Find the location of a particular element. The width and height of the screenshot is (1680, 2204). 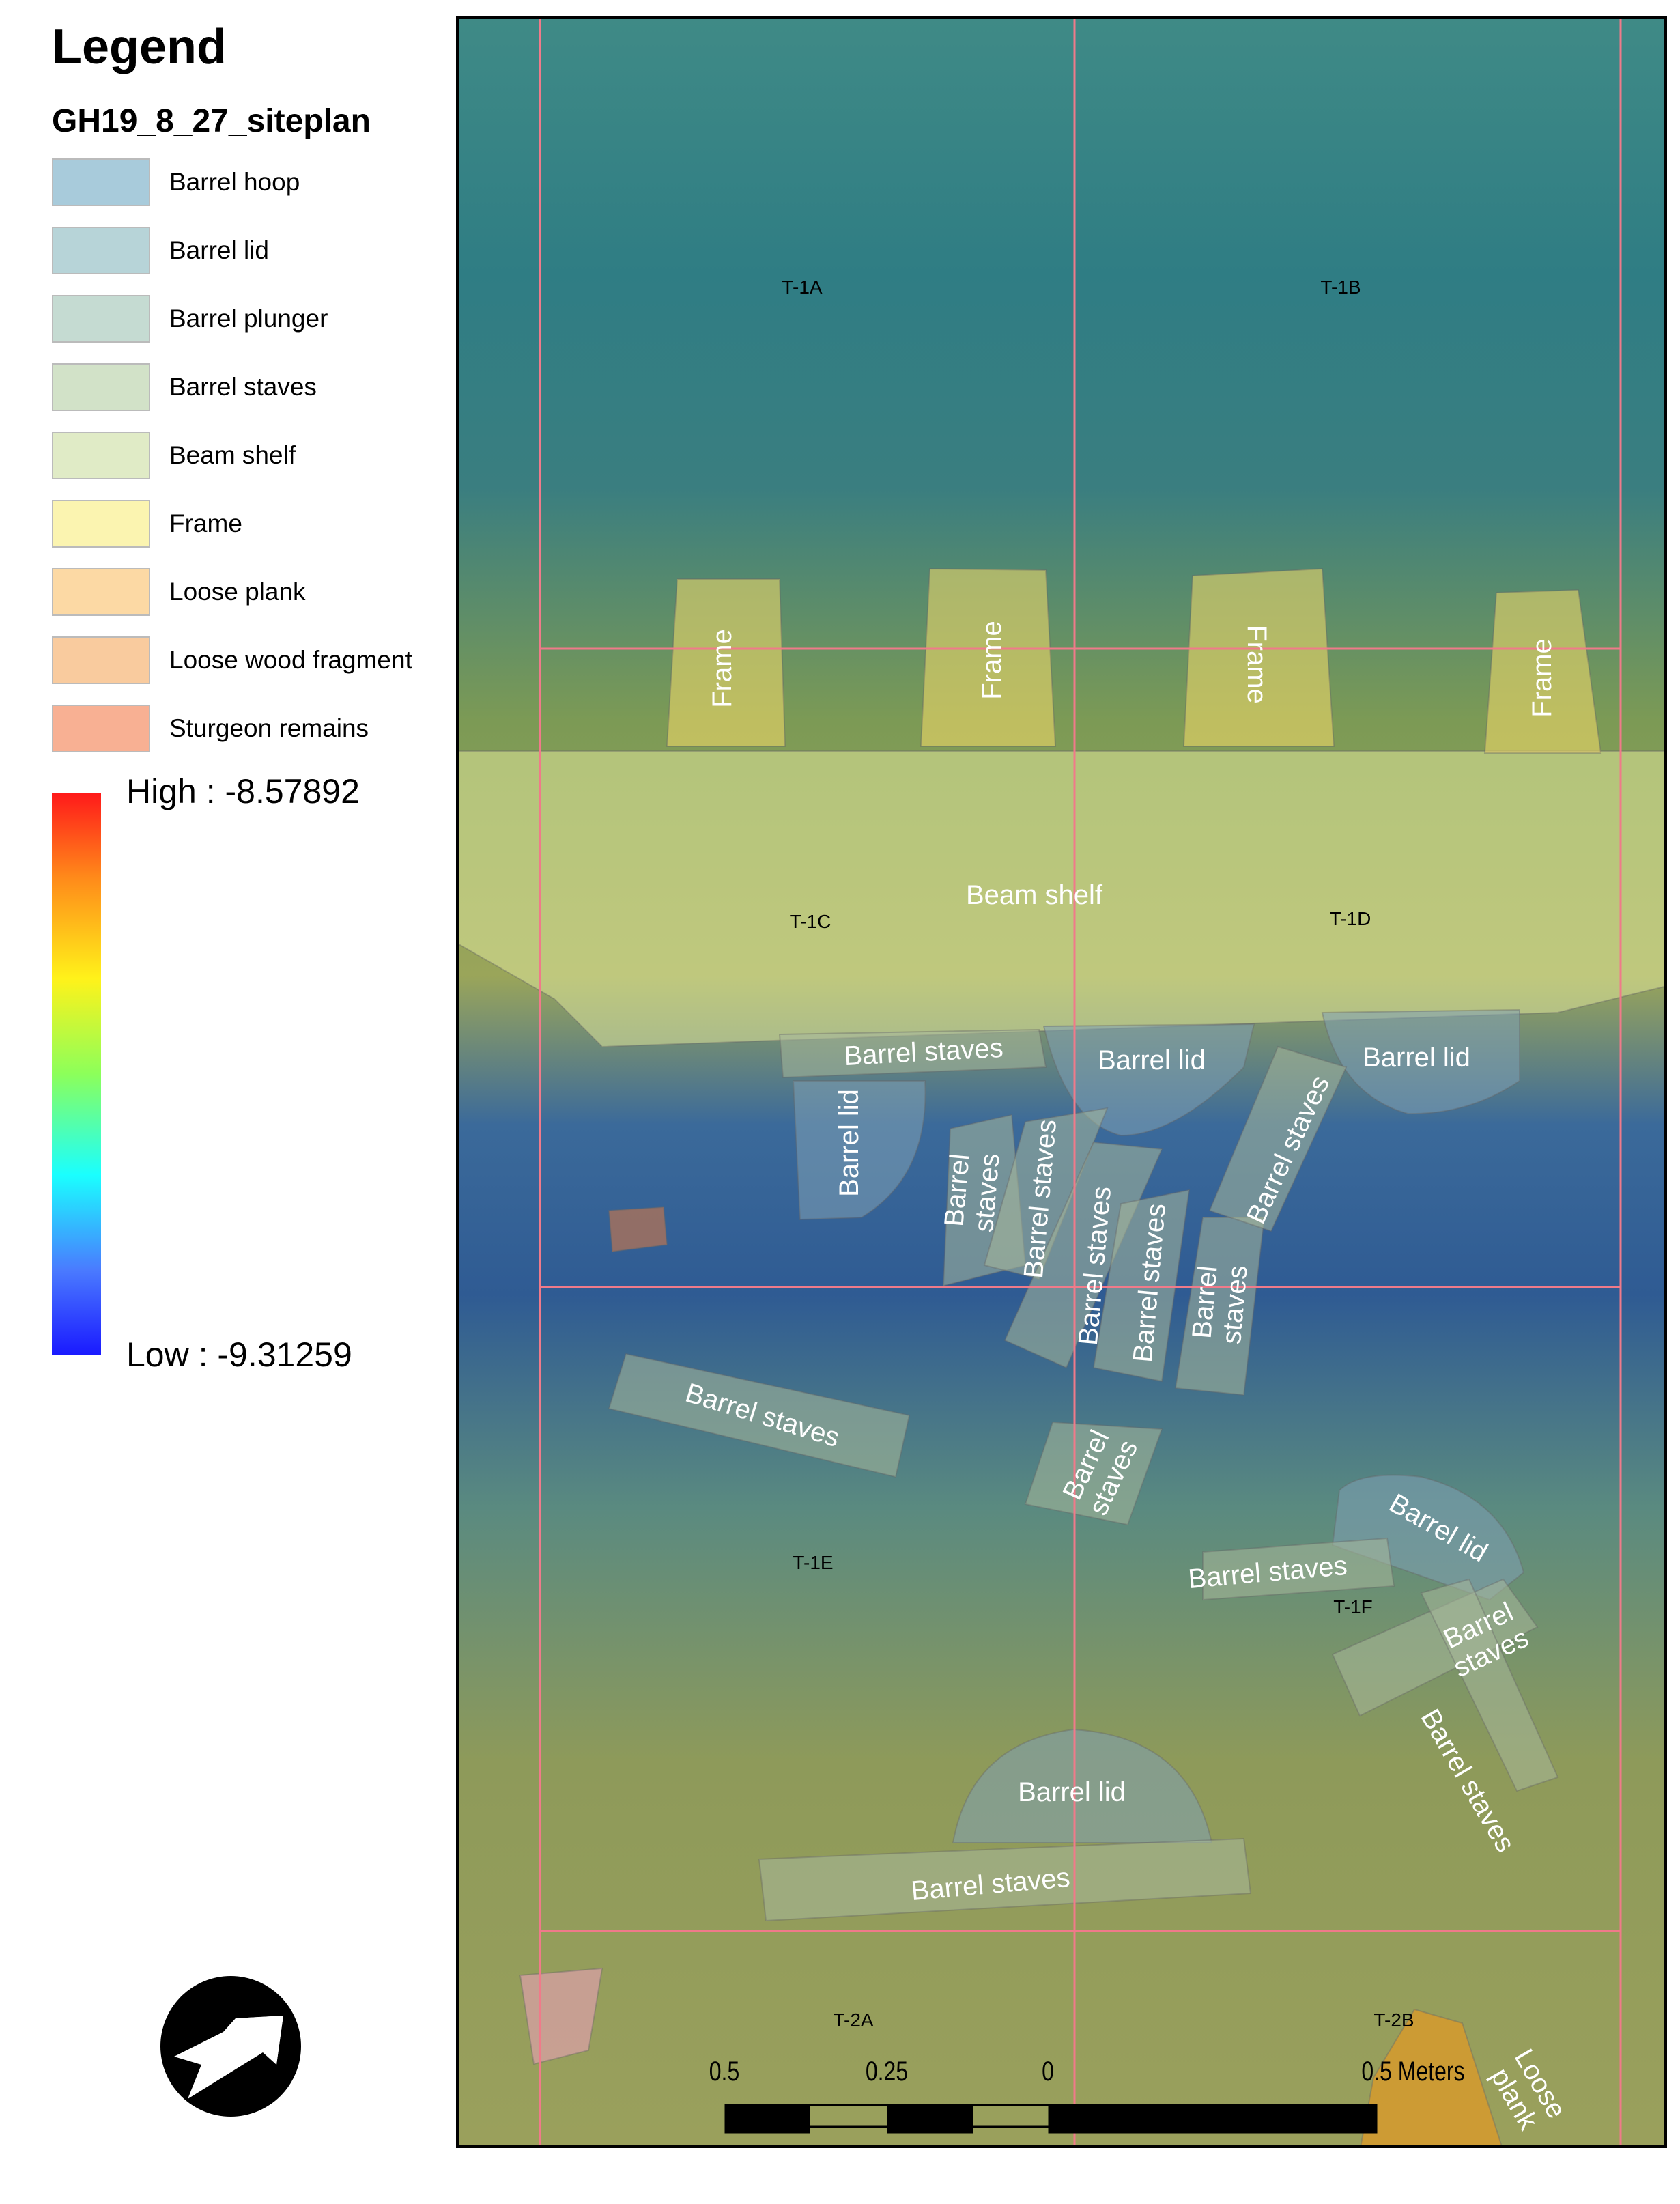

colorbar-high-label: High : -8.57892 is located at coordinates (243, 791).